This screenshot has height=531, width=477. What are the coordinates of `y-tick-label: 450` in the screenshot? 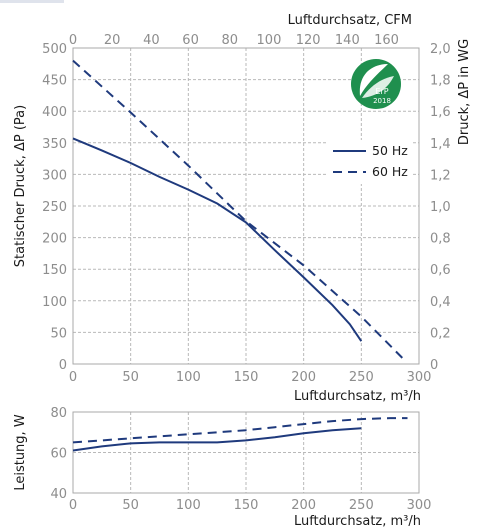 It's located at (54, 81).